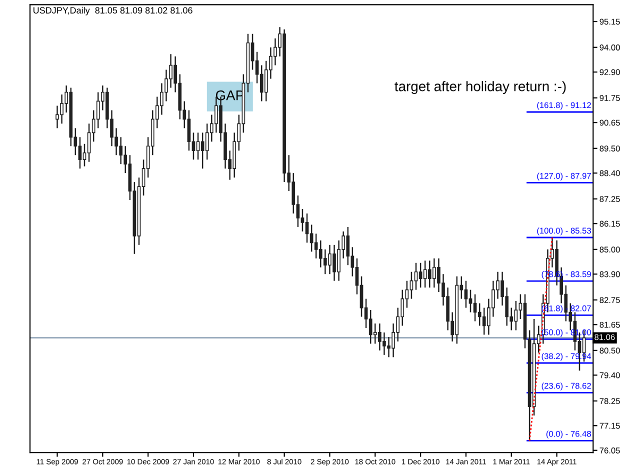 The width and height of the screenshot is (625, 469). Describe the element at coordinates (610, 123) in the screenshot. I see `y-tick-label: 90.65` at that location.